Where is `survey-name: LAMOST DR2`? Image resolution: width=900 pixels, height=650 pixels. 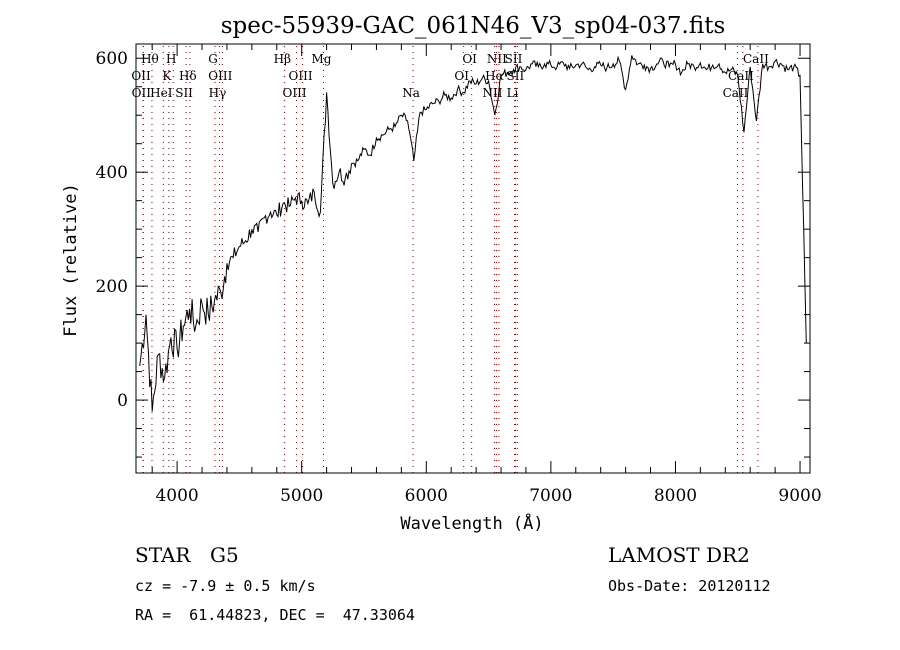 survey-name: LAMOST DR2 is located at coordinates (679, 555).